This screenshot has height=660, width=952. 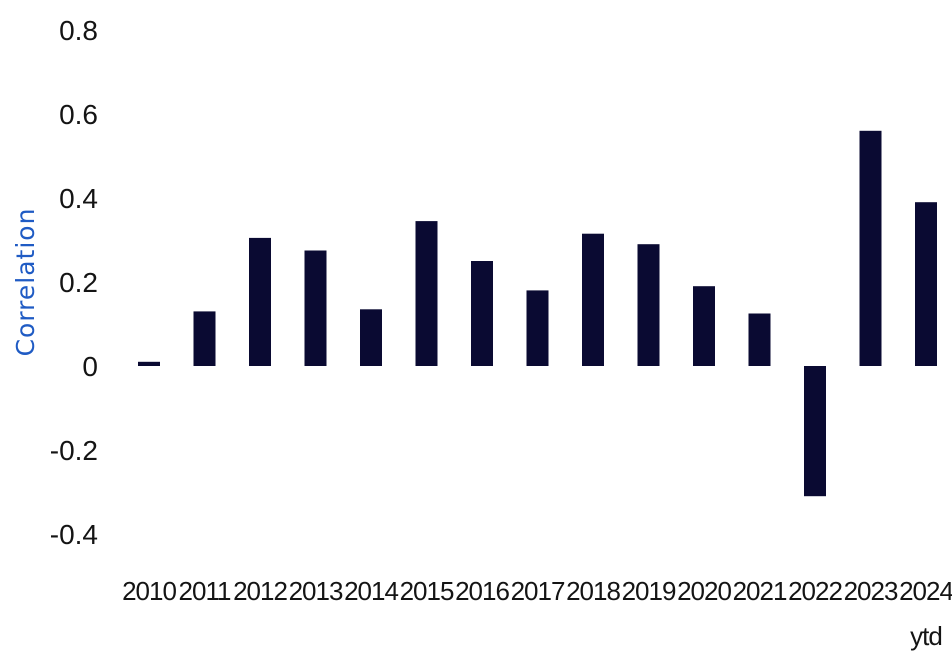 I want to click on bar-2017, so click(x=537, y=328).